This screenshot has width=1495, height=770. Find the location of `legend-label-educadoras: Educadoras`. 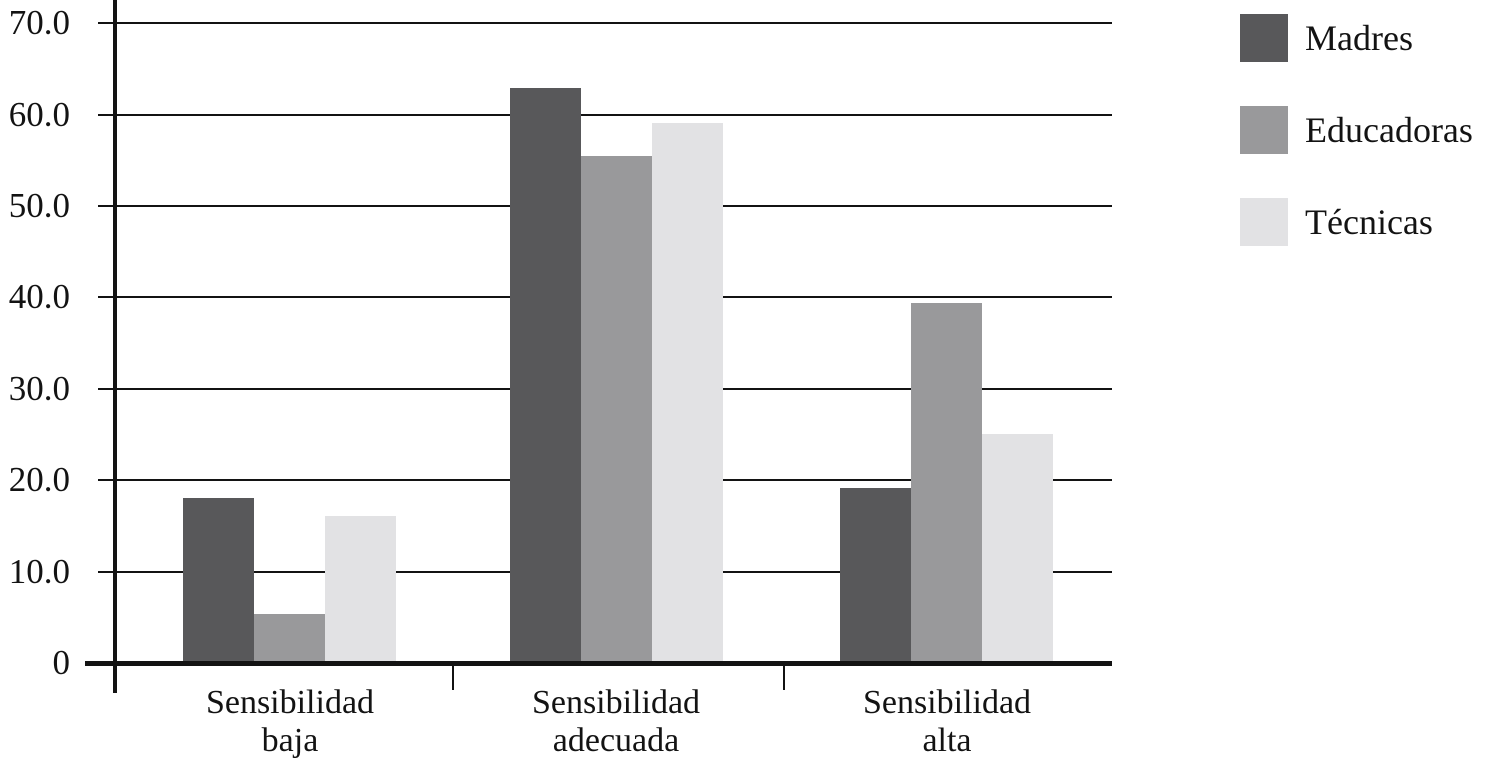

legend-label-educadoras: Educadoras is located at coordinates (1389, 130).